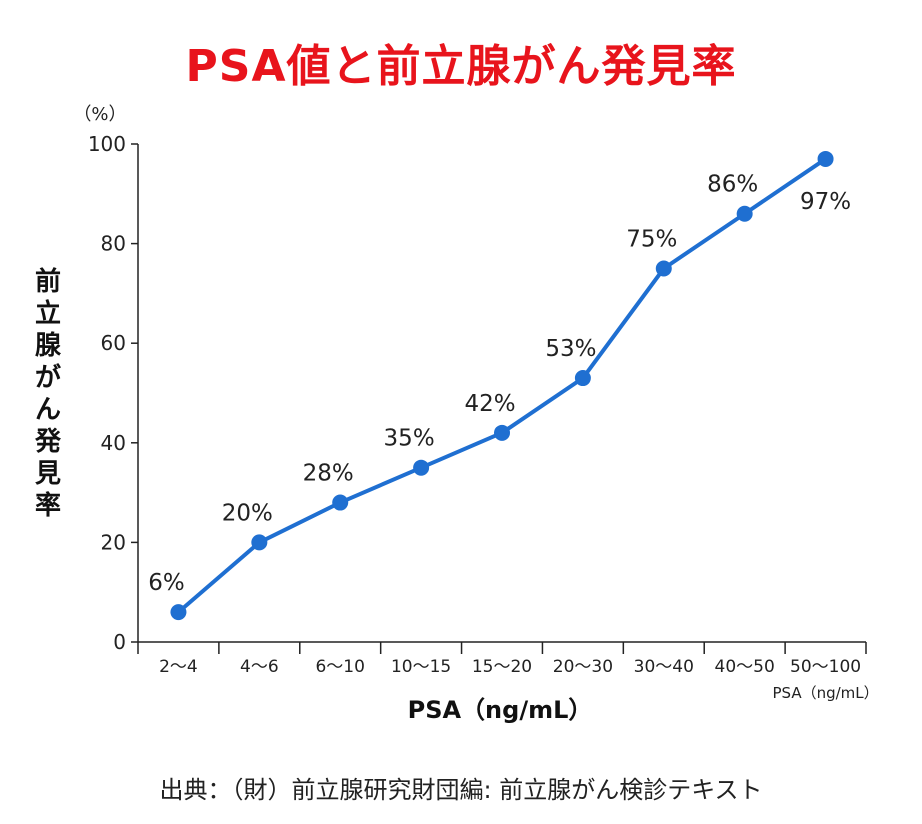 This screenshot has height=824, width=922. Describe the element at coordinates (48, 442) in the screenshot. I see `y-axis-title-char: 発` at that location.